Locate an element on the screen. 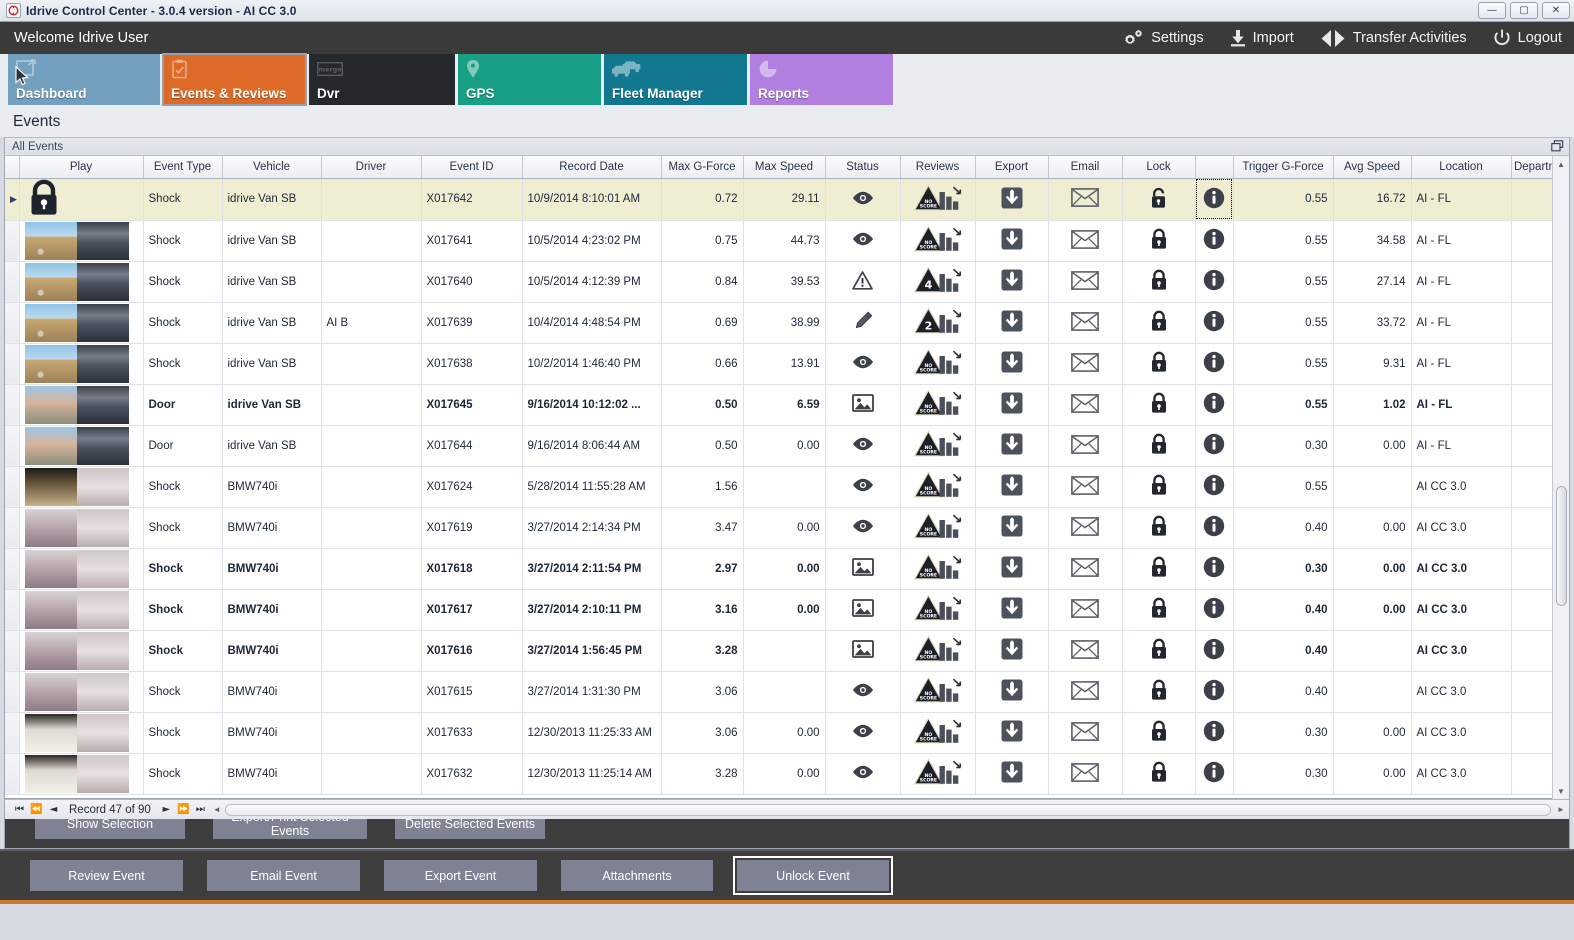  column-header-status: Status is located at coordinates (863, 167).